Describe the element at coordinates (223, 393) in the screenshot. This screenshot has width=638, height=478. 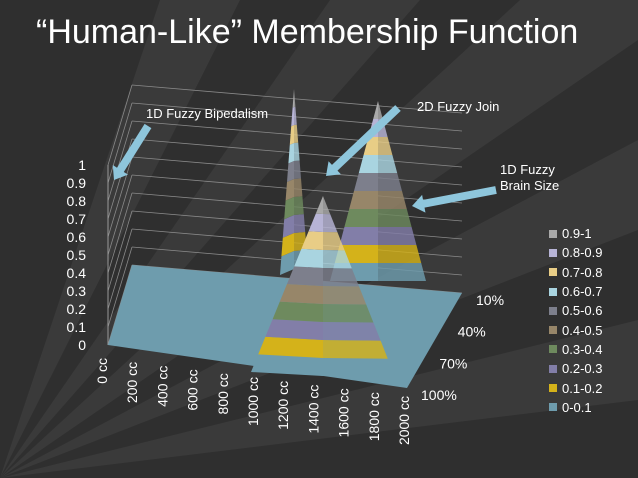
I see `x-tick-label: 800 cc` at that location.